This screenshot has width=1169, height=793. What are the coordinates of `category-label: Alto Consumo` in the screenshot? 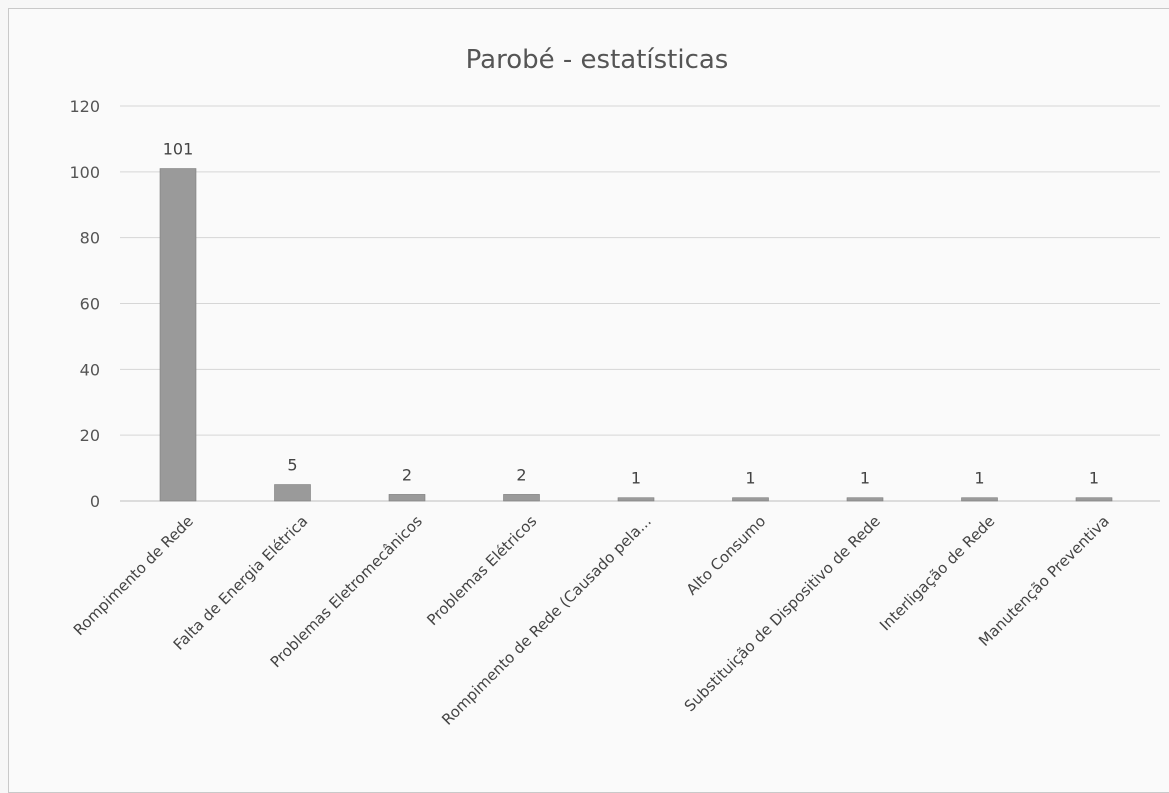 It's located at (726, 555).